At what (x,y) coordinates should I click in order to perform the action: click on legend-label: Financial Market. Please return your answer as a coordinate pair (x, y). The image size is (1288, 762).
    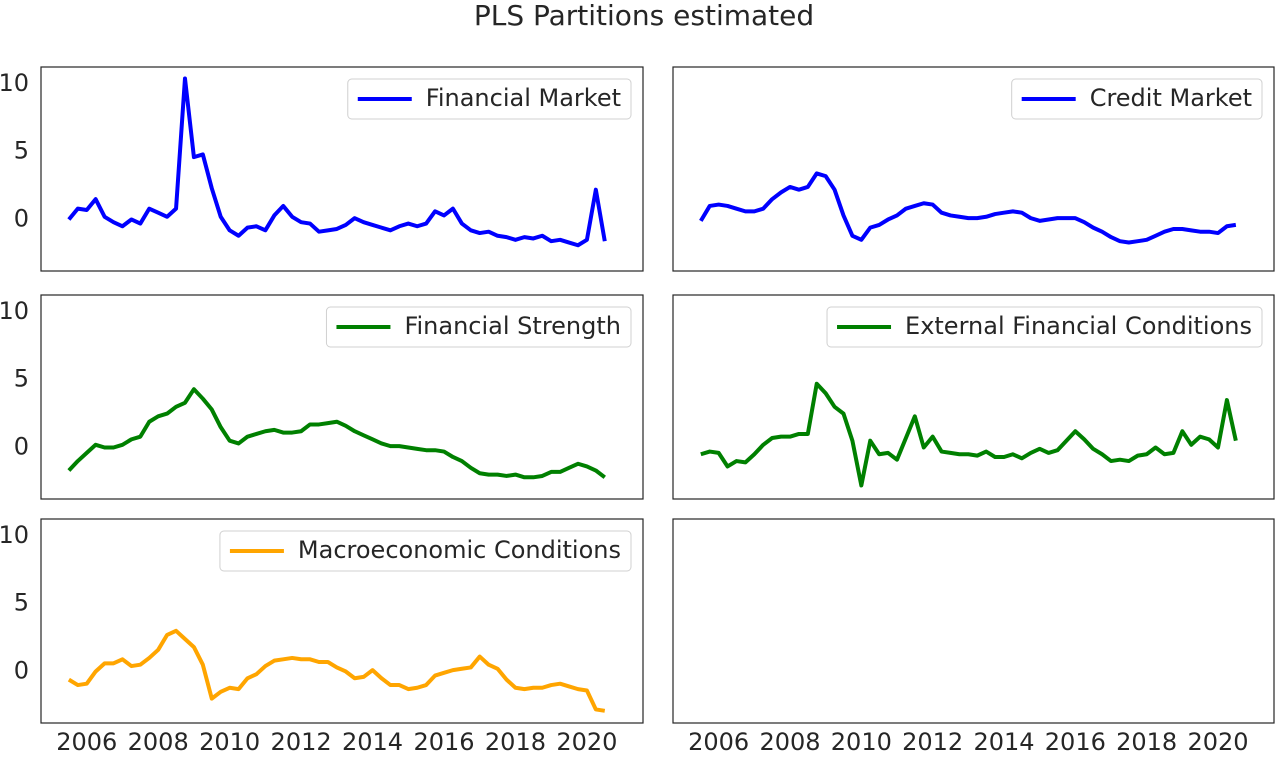
    Looking at the image, I should click on (523, 98).